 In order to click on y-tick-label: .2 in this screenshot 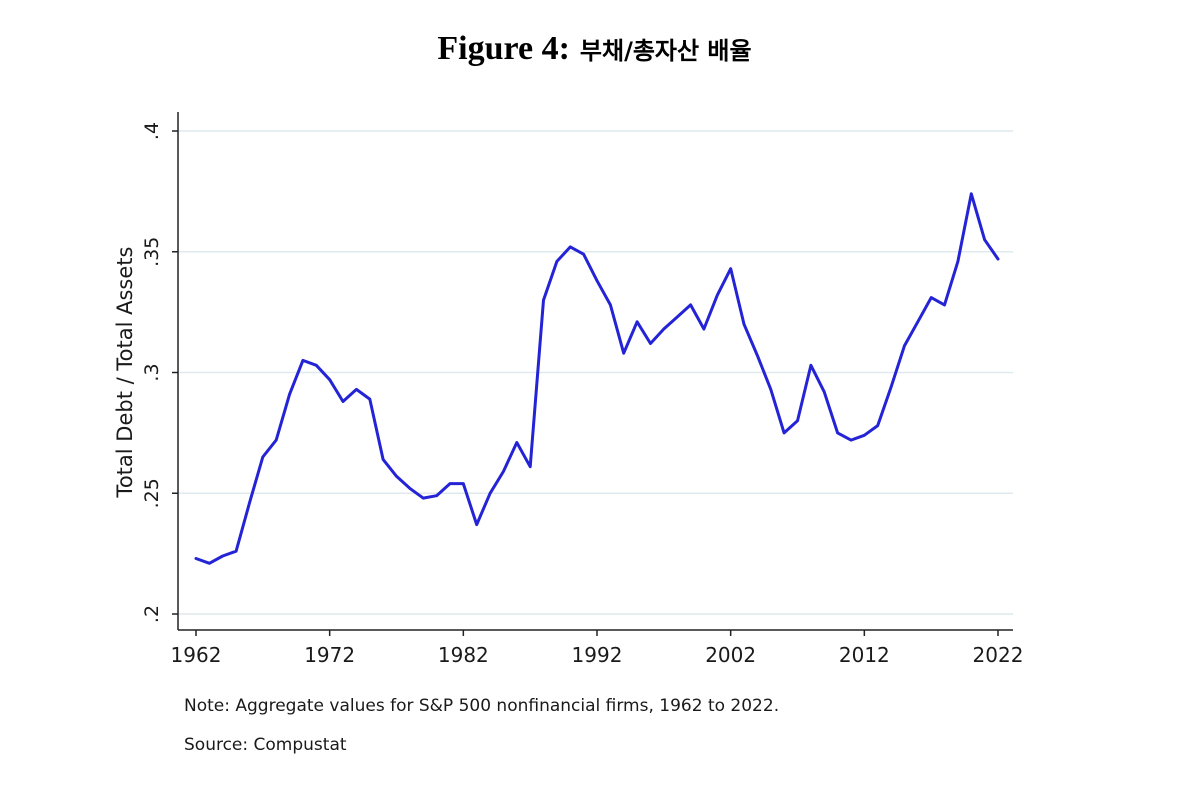, I will do `click(152, 614)`.